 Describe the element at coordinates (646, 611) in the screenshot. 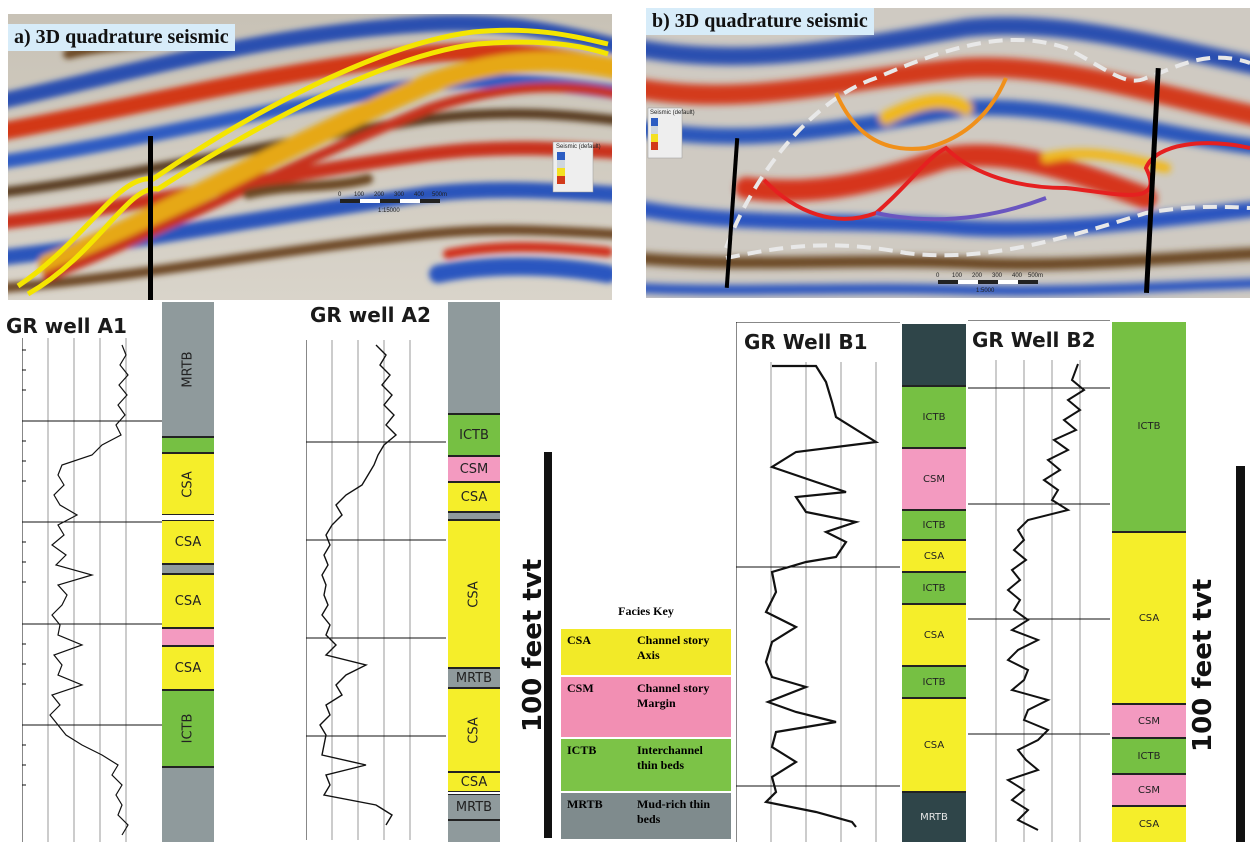

I see `facies-key-title: Facies Key` at that location.